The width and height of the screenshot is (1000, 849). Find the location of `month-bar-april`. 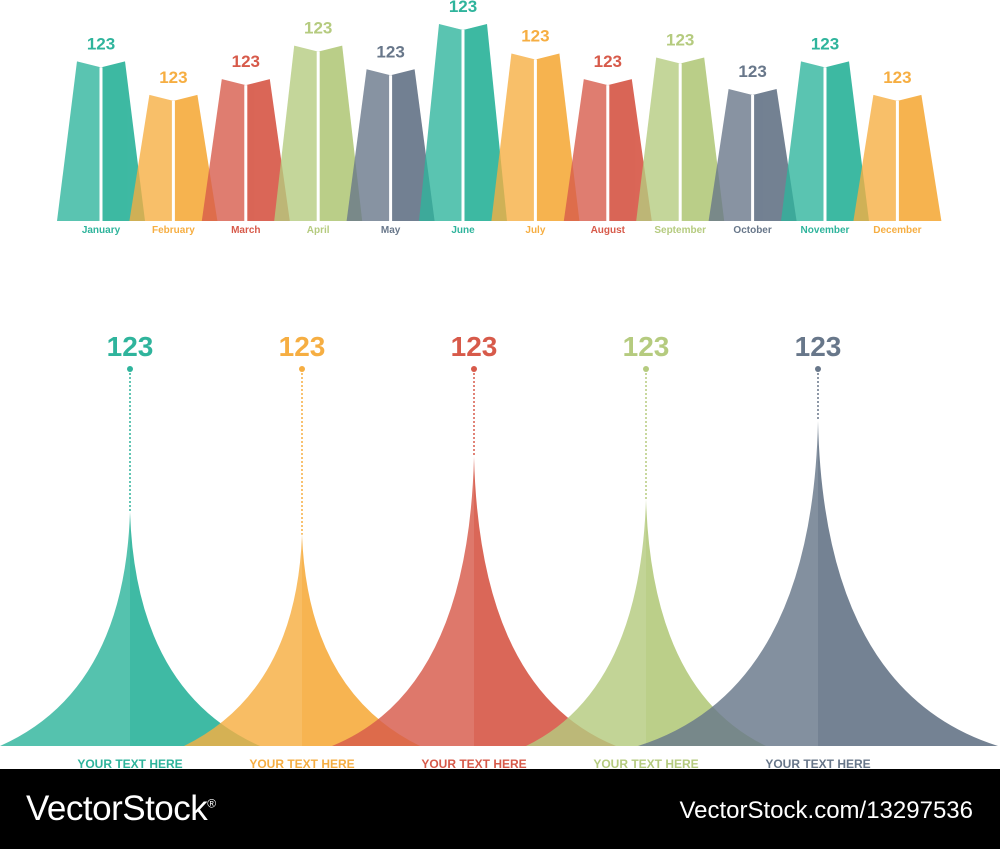

month-bar-april is located at coordinates (318, 133).